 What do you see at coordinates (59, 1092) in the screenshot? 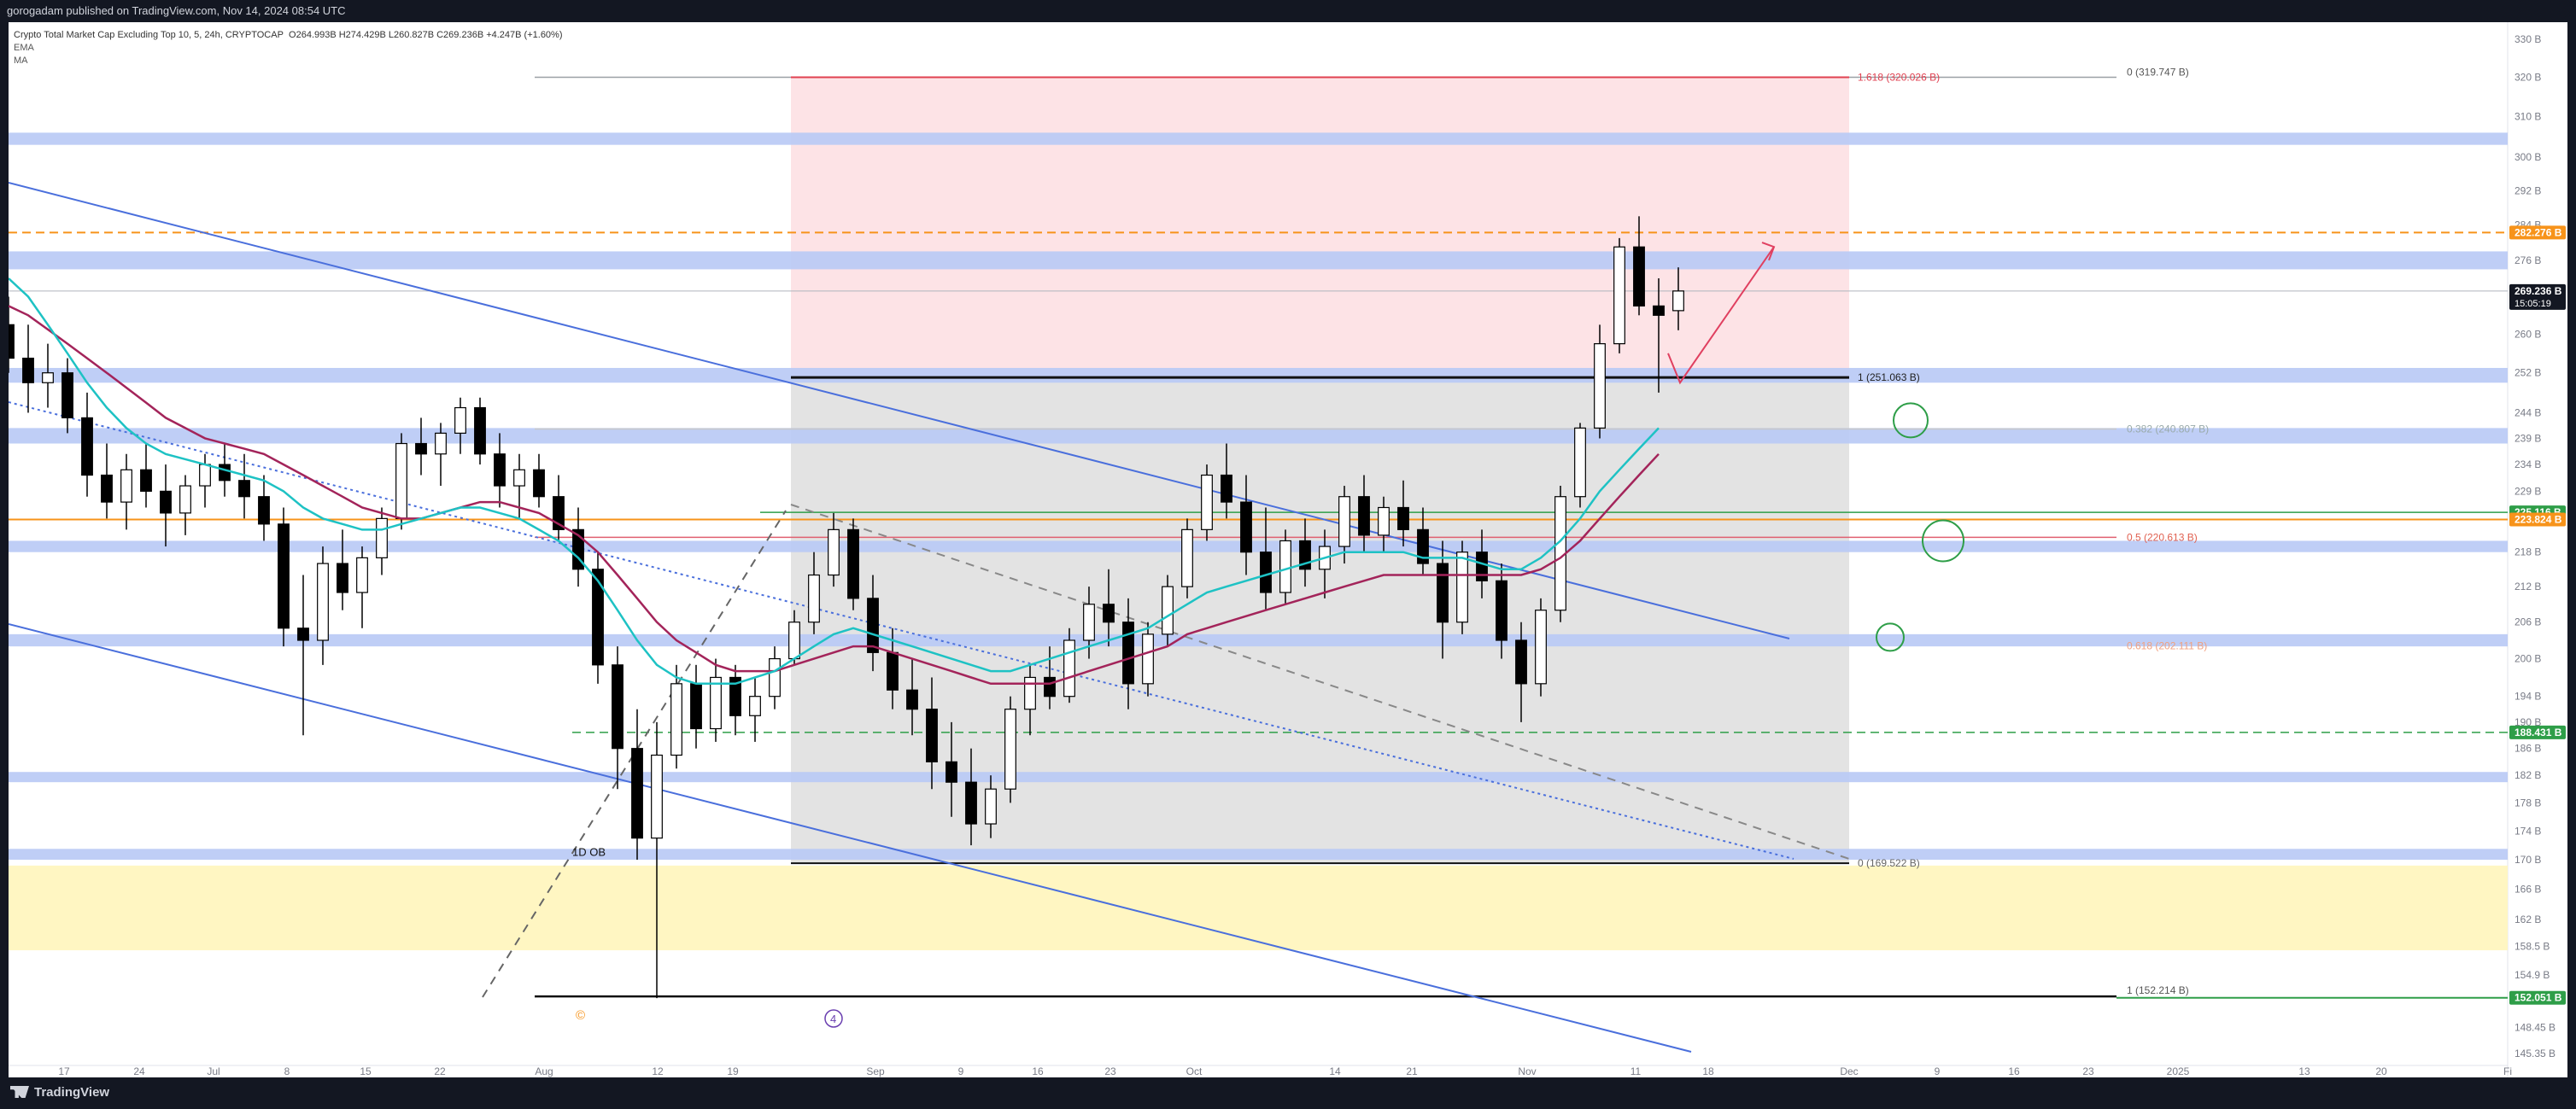
I see `tradingview-logo: TradingView` at bounding box center [59, 1092].